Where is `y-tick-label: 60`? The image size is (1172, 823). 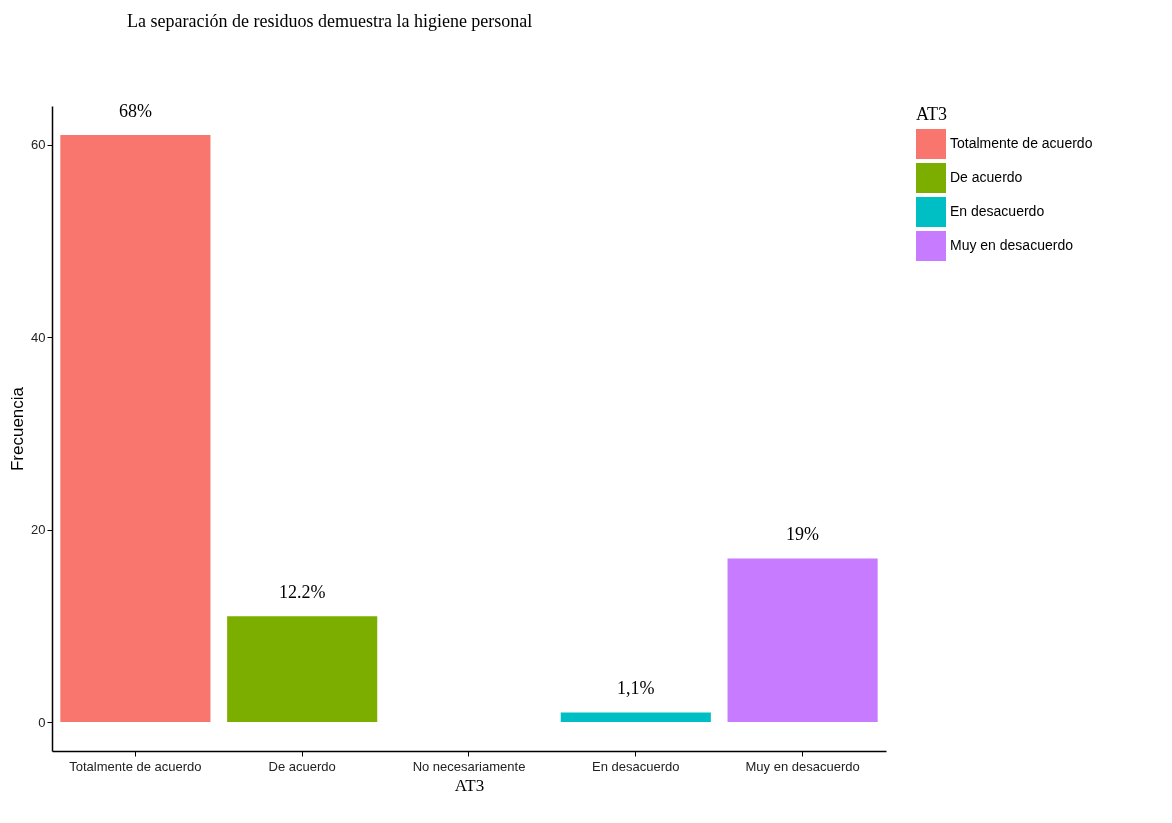
y-tick-label: 60 is located at coordinates (38, 145).